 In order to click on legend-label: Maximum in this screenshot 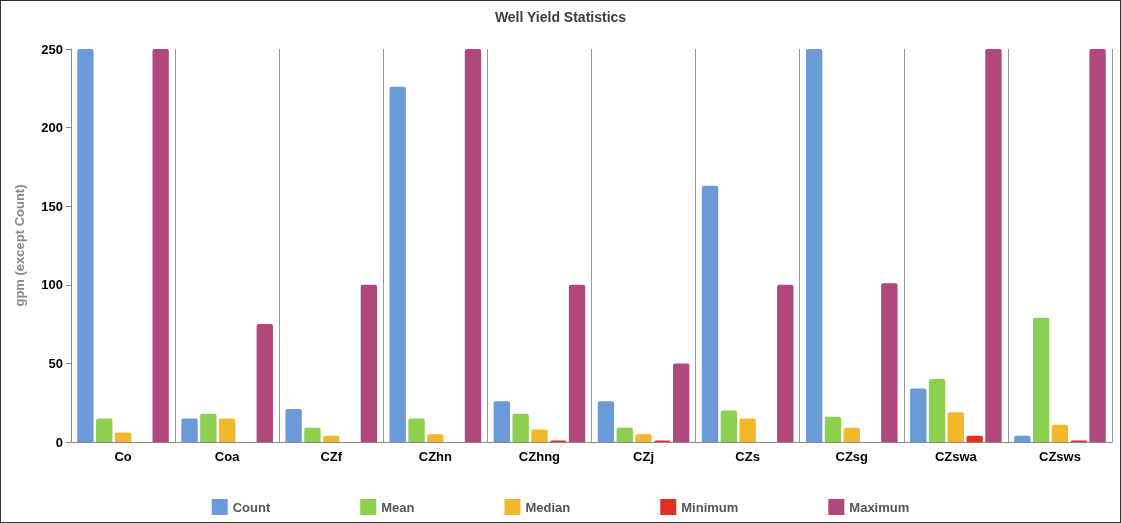, I will do `click(879, 507)`.